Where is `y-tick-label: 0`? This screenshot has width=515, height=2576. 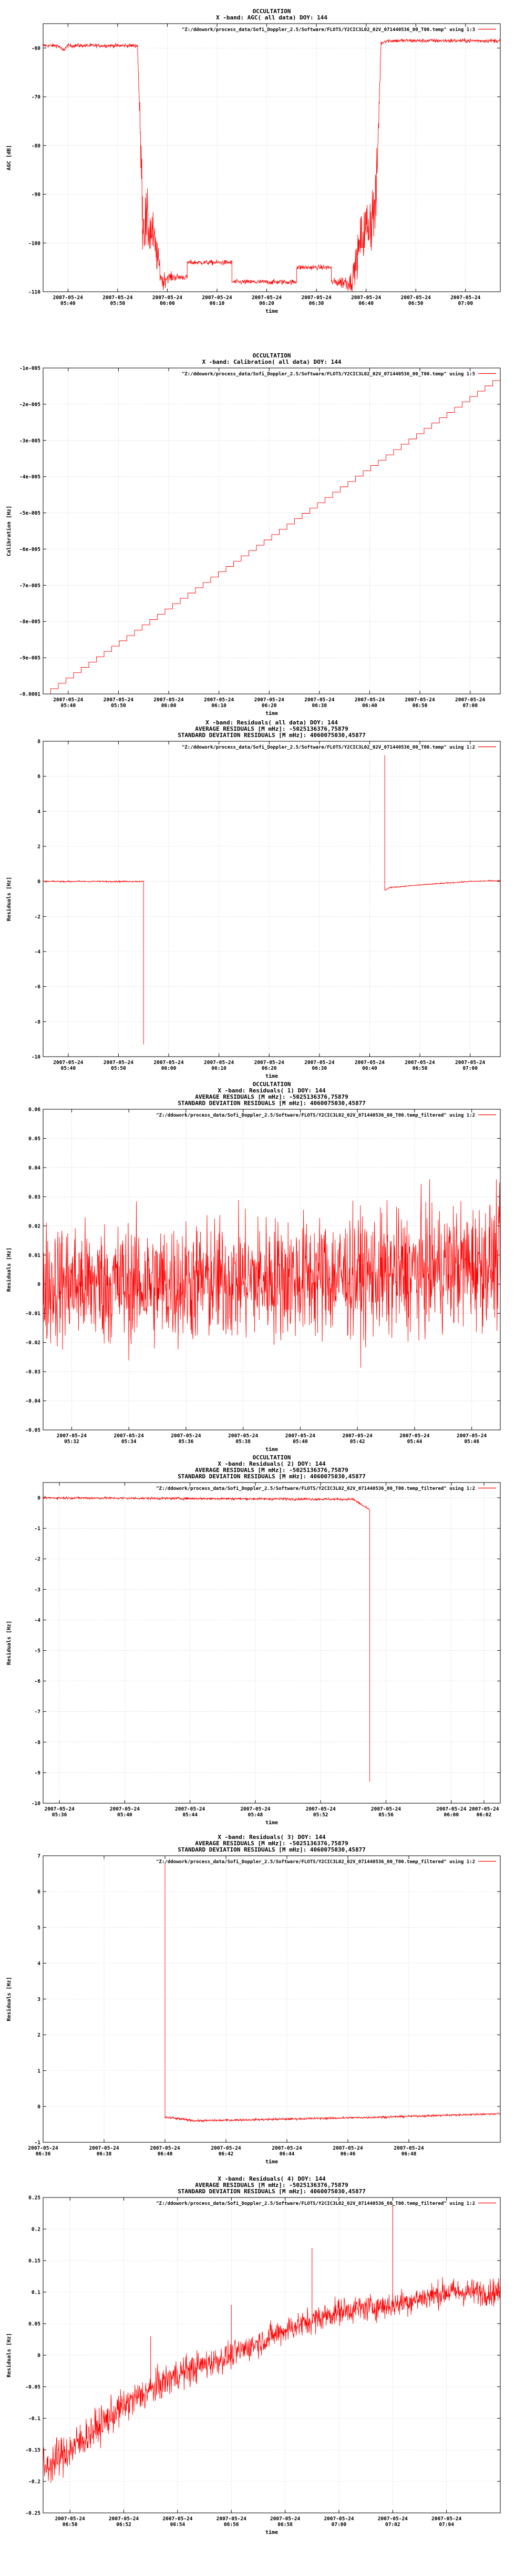
y-tick-label: 0 is located at coordinates (38, 1284).